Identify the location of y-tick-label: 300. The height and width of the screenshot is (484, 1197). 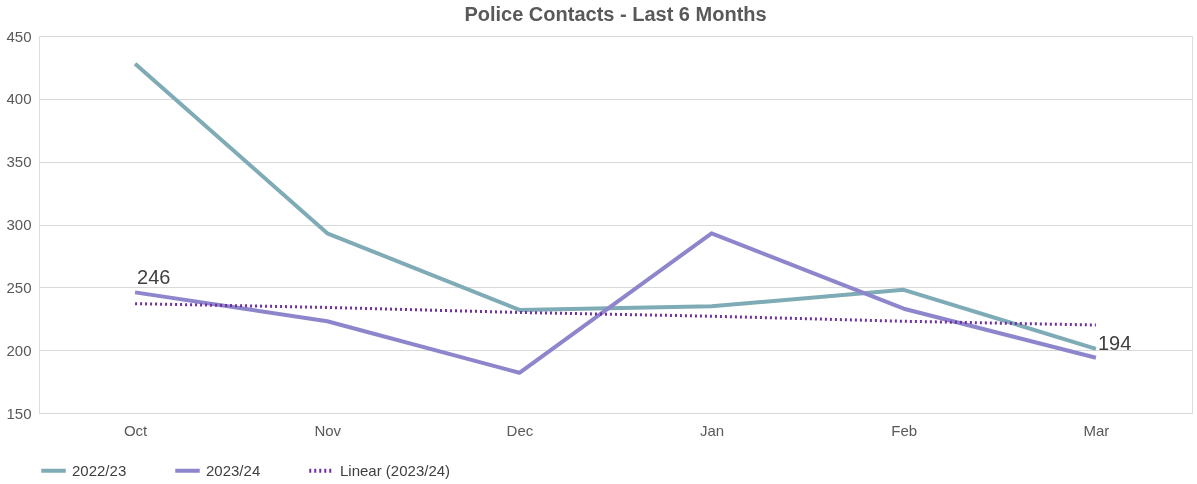
(19, 224).